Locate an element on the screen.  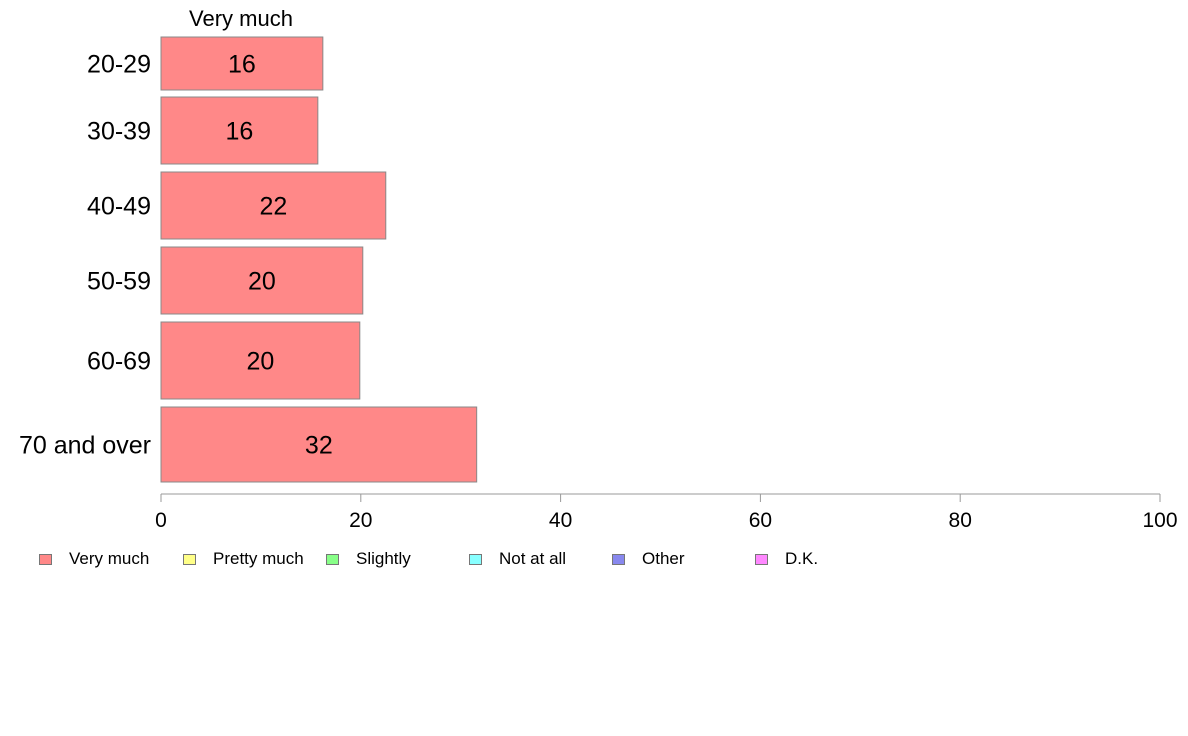
legend-label: Not at all is located at coordinates (533, 558).